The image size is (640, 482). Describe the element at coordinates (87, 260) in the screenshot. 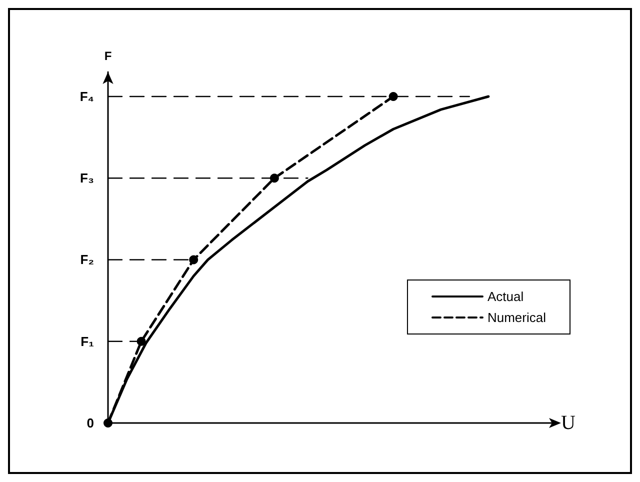

I see `text: F₂` at that location.